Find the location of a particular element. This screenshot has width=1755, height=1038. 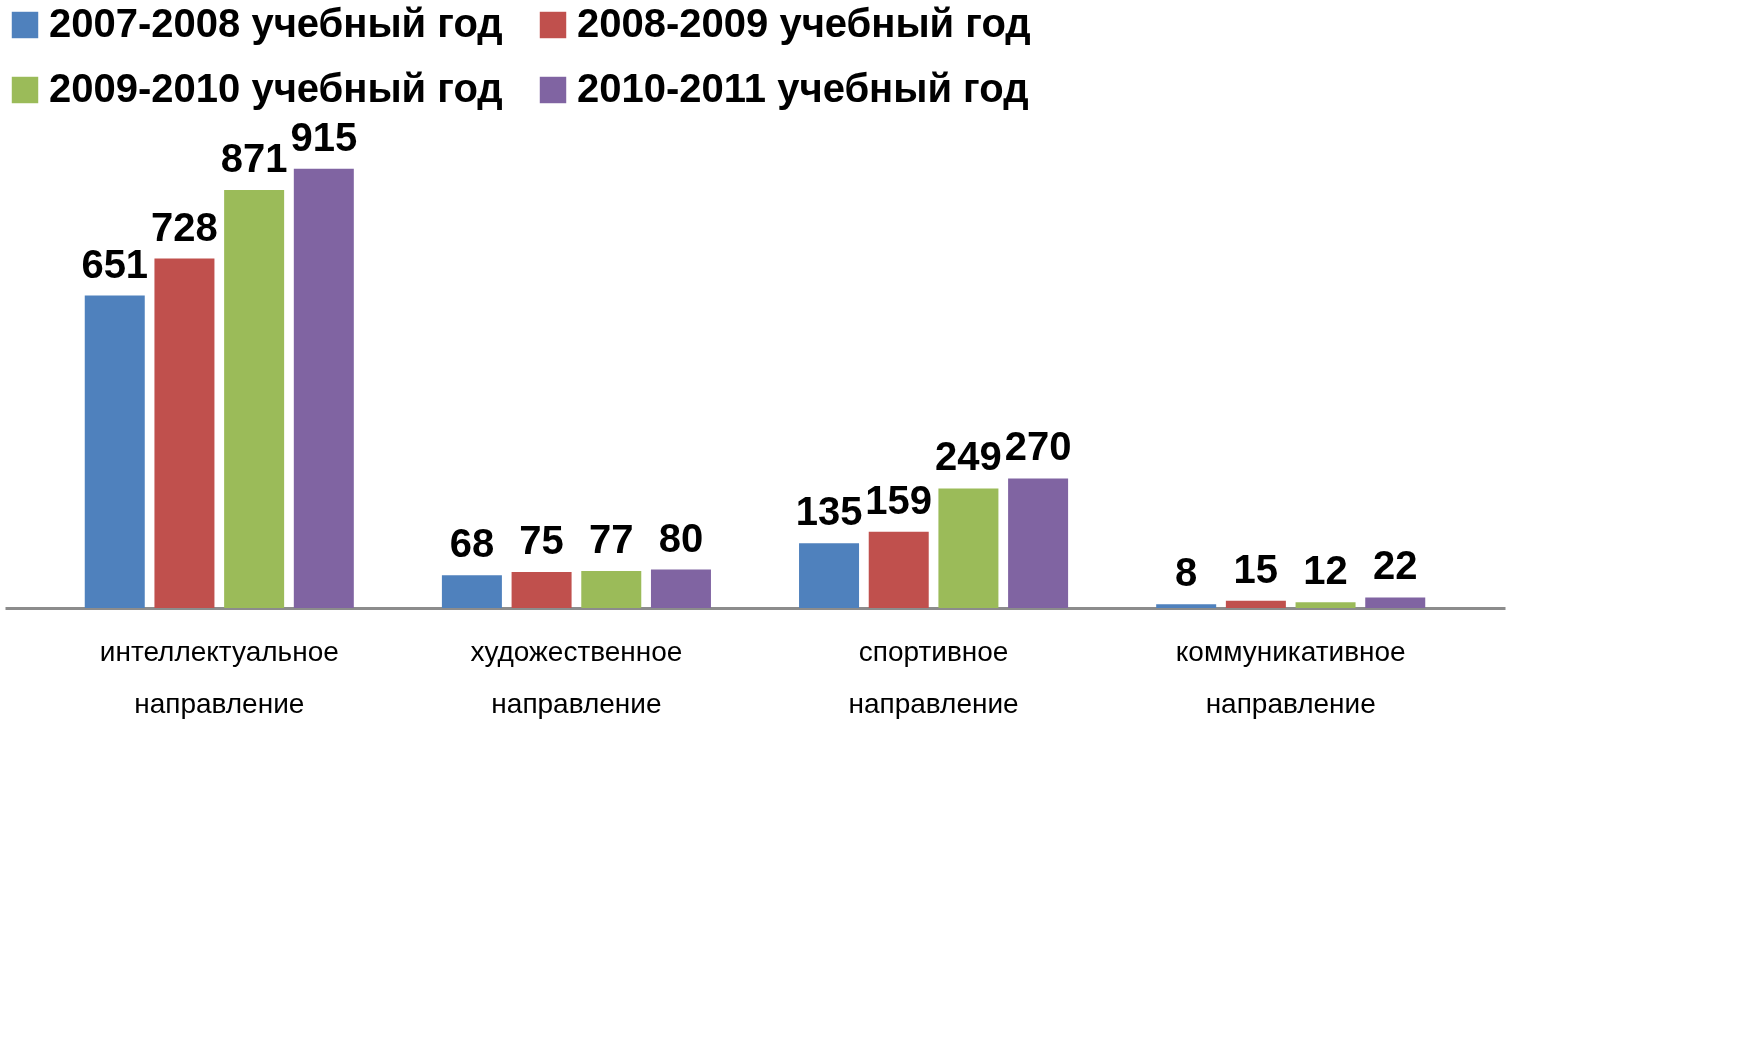

x-tick-label: интеллектуальное направление is located at coordinates (219, 677).